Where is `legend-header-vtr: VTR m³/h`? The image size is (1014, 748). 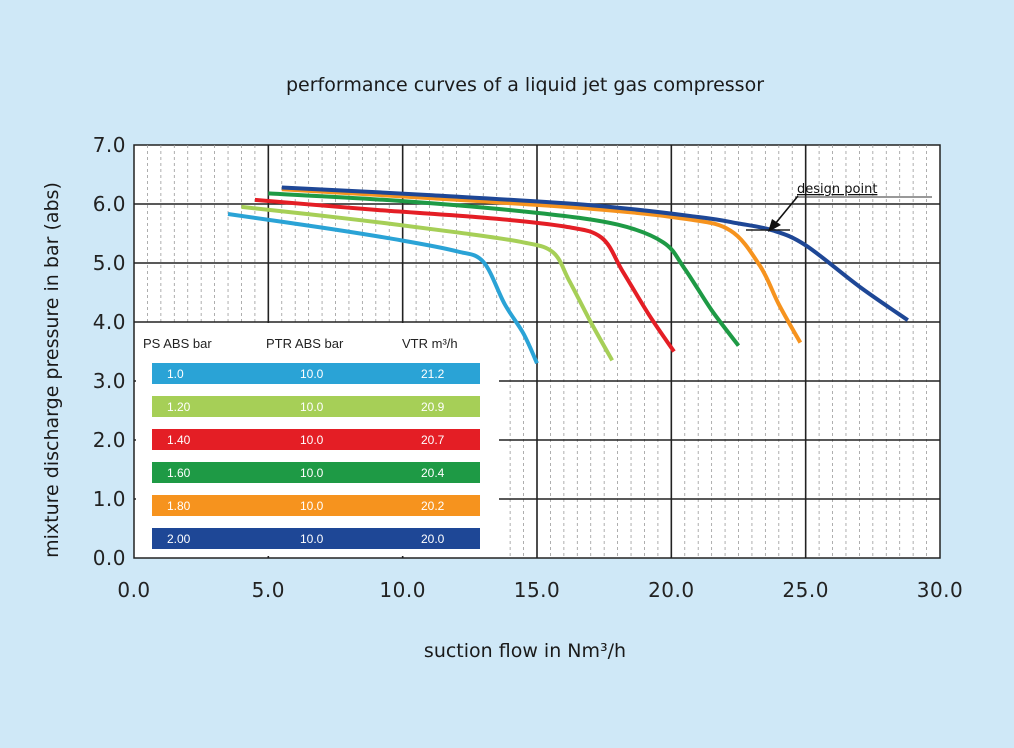 legend-header-vtr: VTR m³/h is located at coordinates (430, 343).